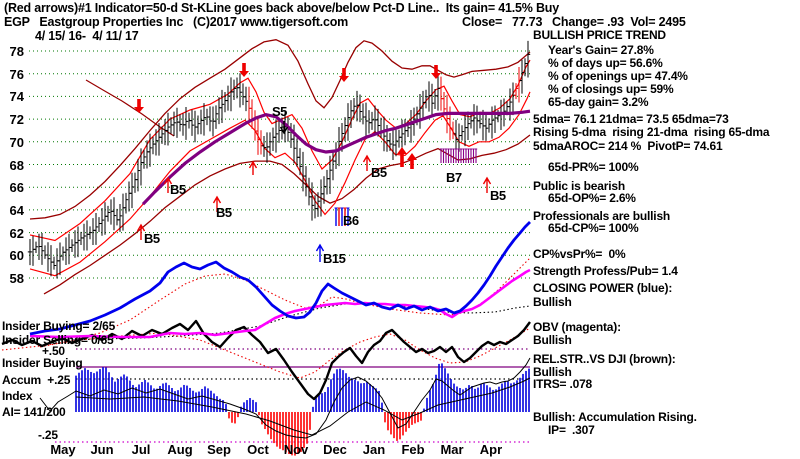  I want to click on signal-label-b15: B15, so click(334, 258).